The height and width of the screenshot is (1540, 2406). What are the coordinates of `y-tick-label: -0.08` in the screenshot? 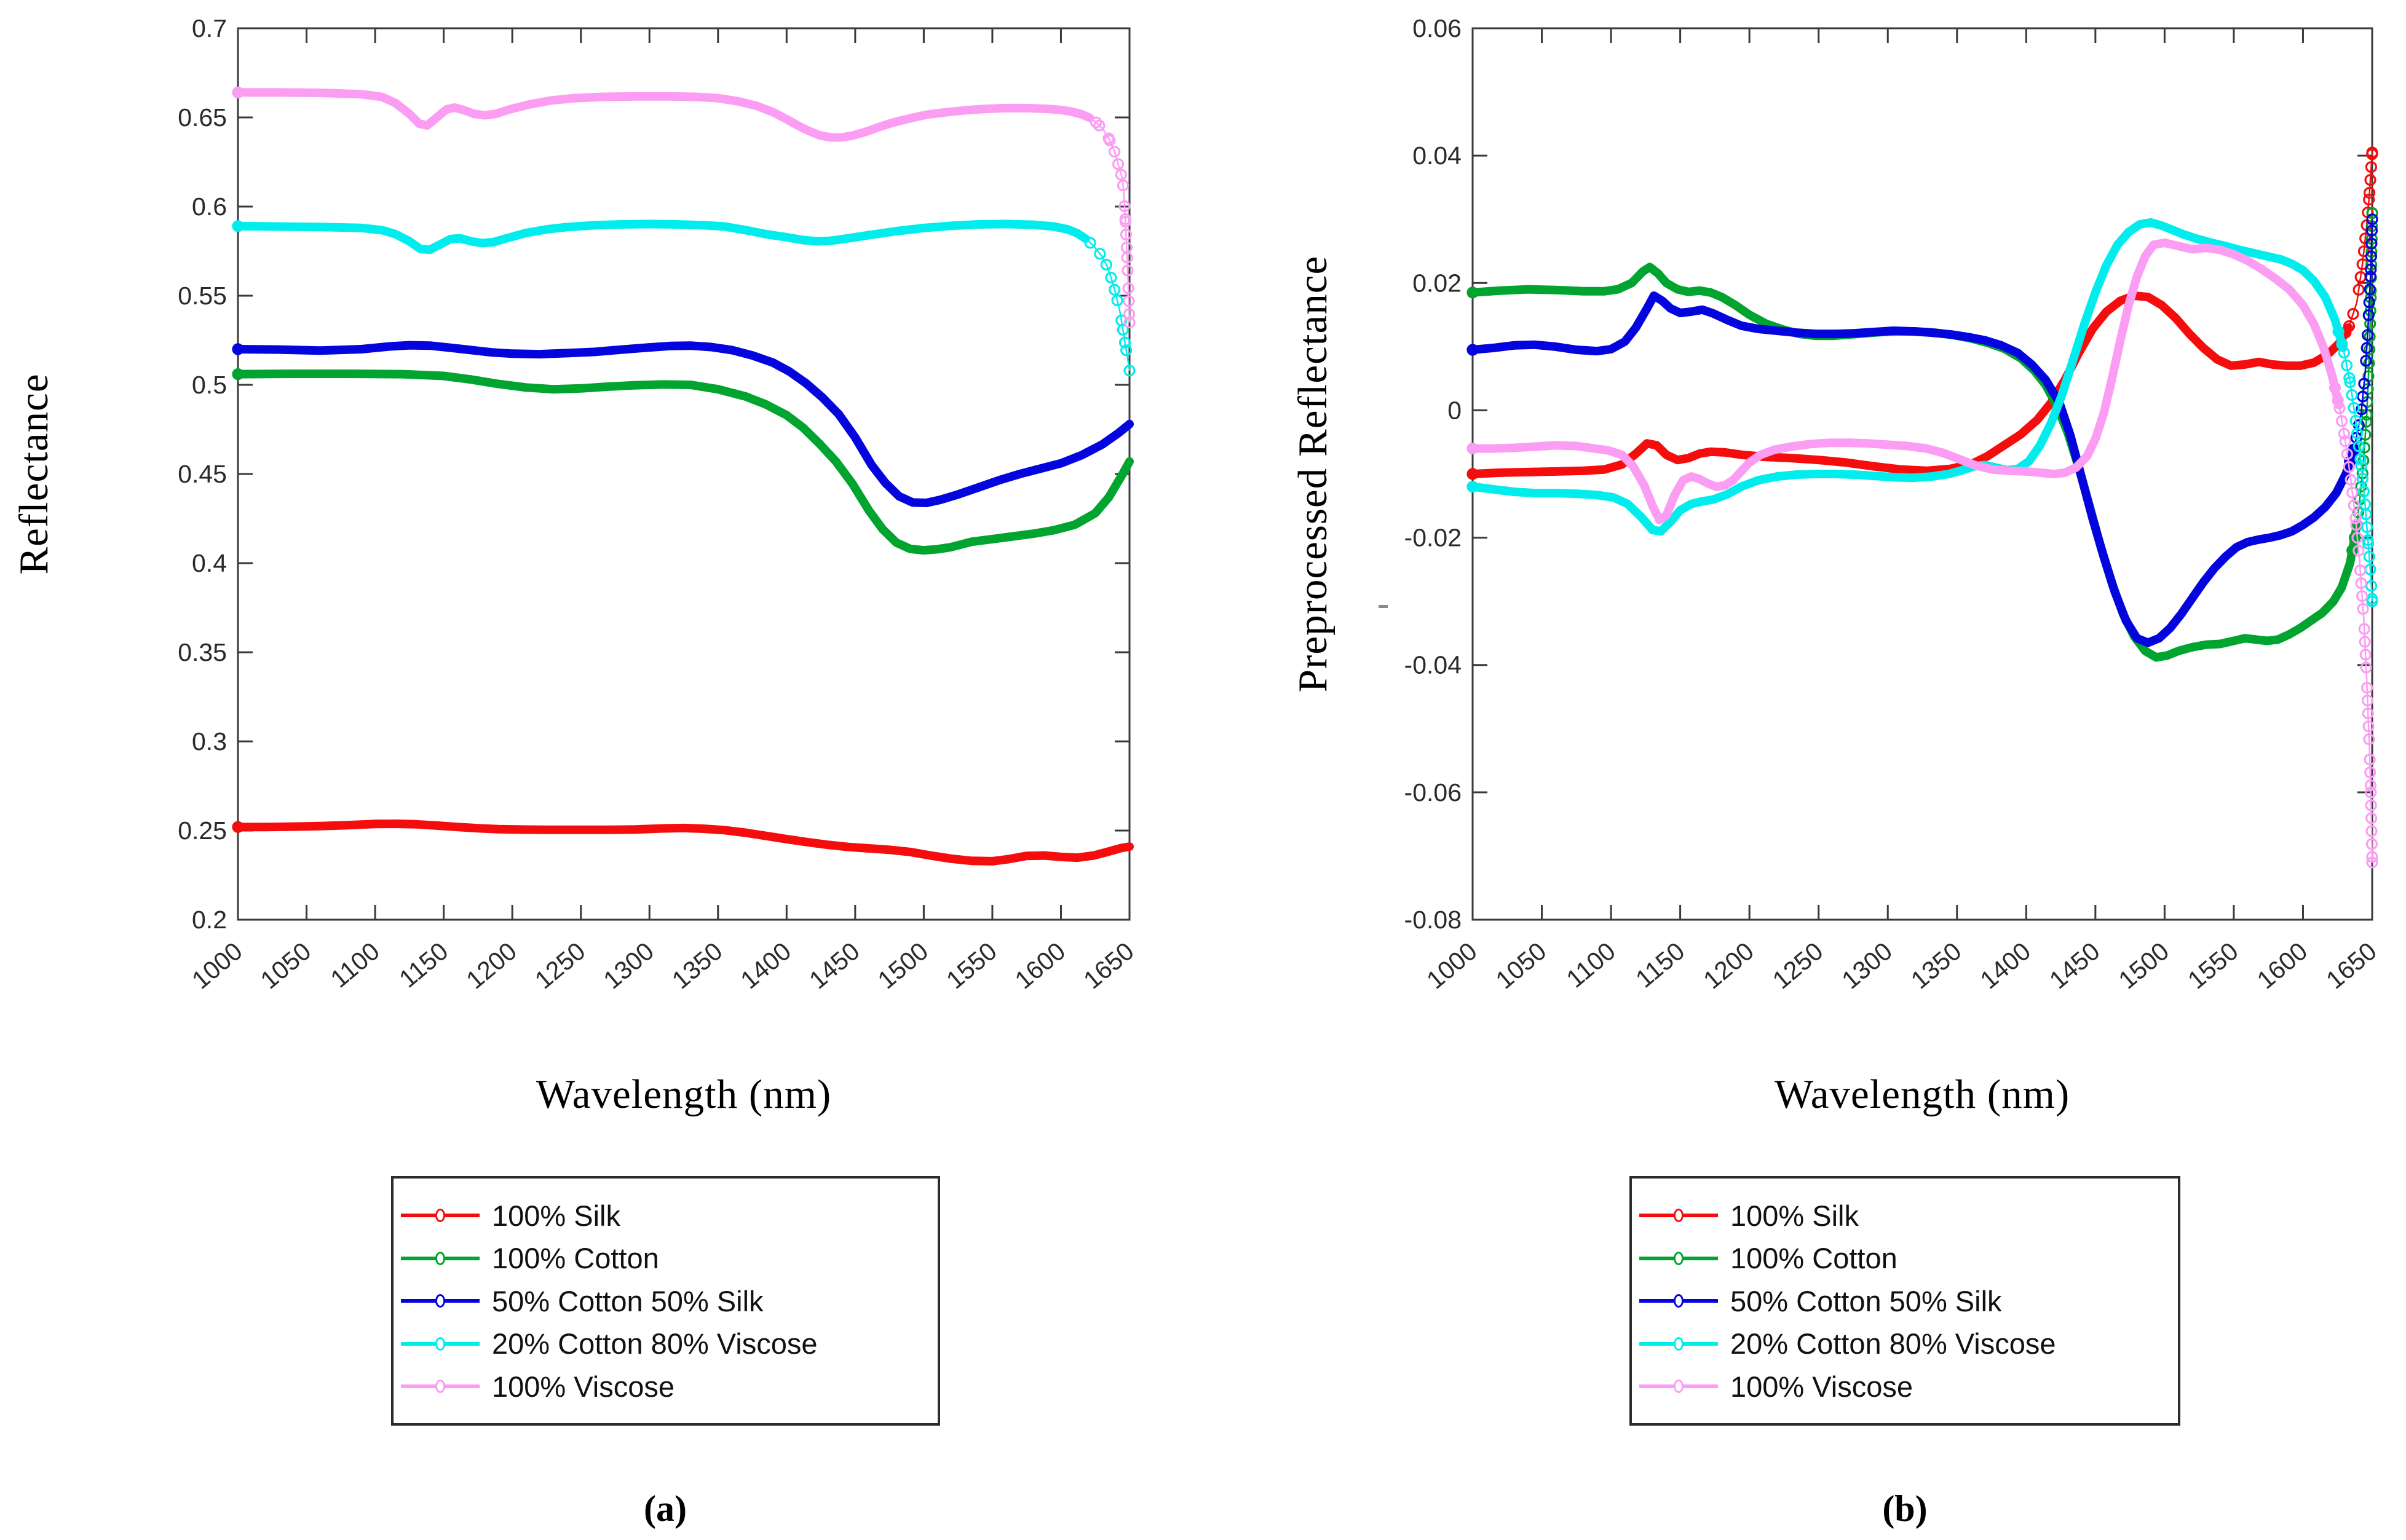 It's located at (1433, 920).